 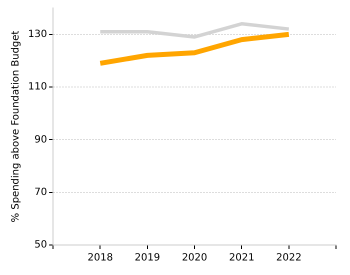 I want to click on y-axis-title: % Spending above Foundation Budget, so click(x=16, y=126).